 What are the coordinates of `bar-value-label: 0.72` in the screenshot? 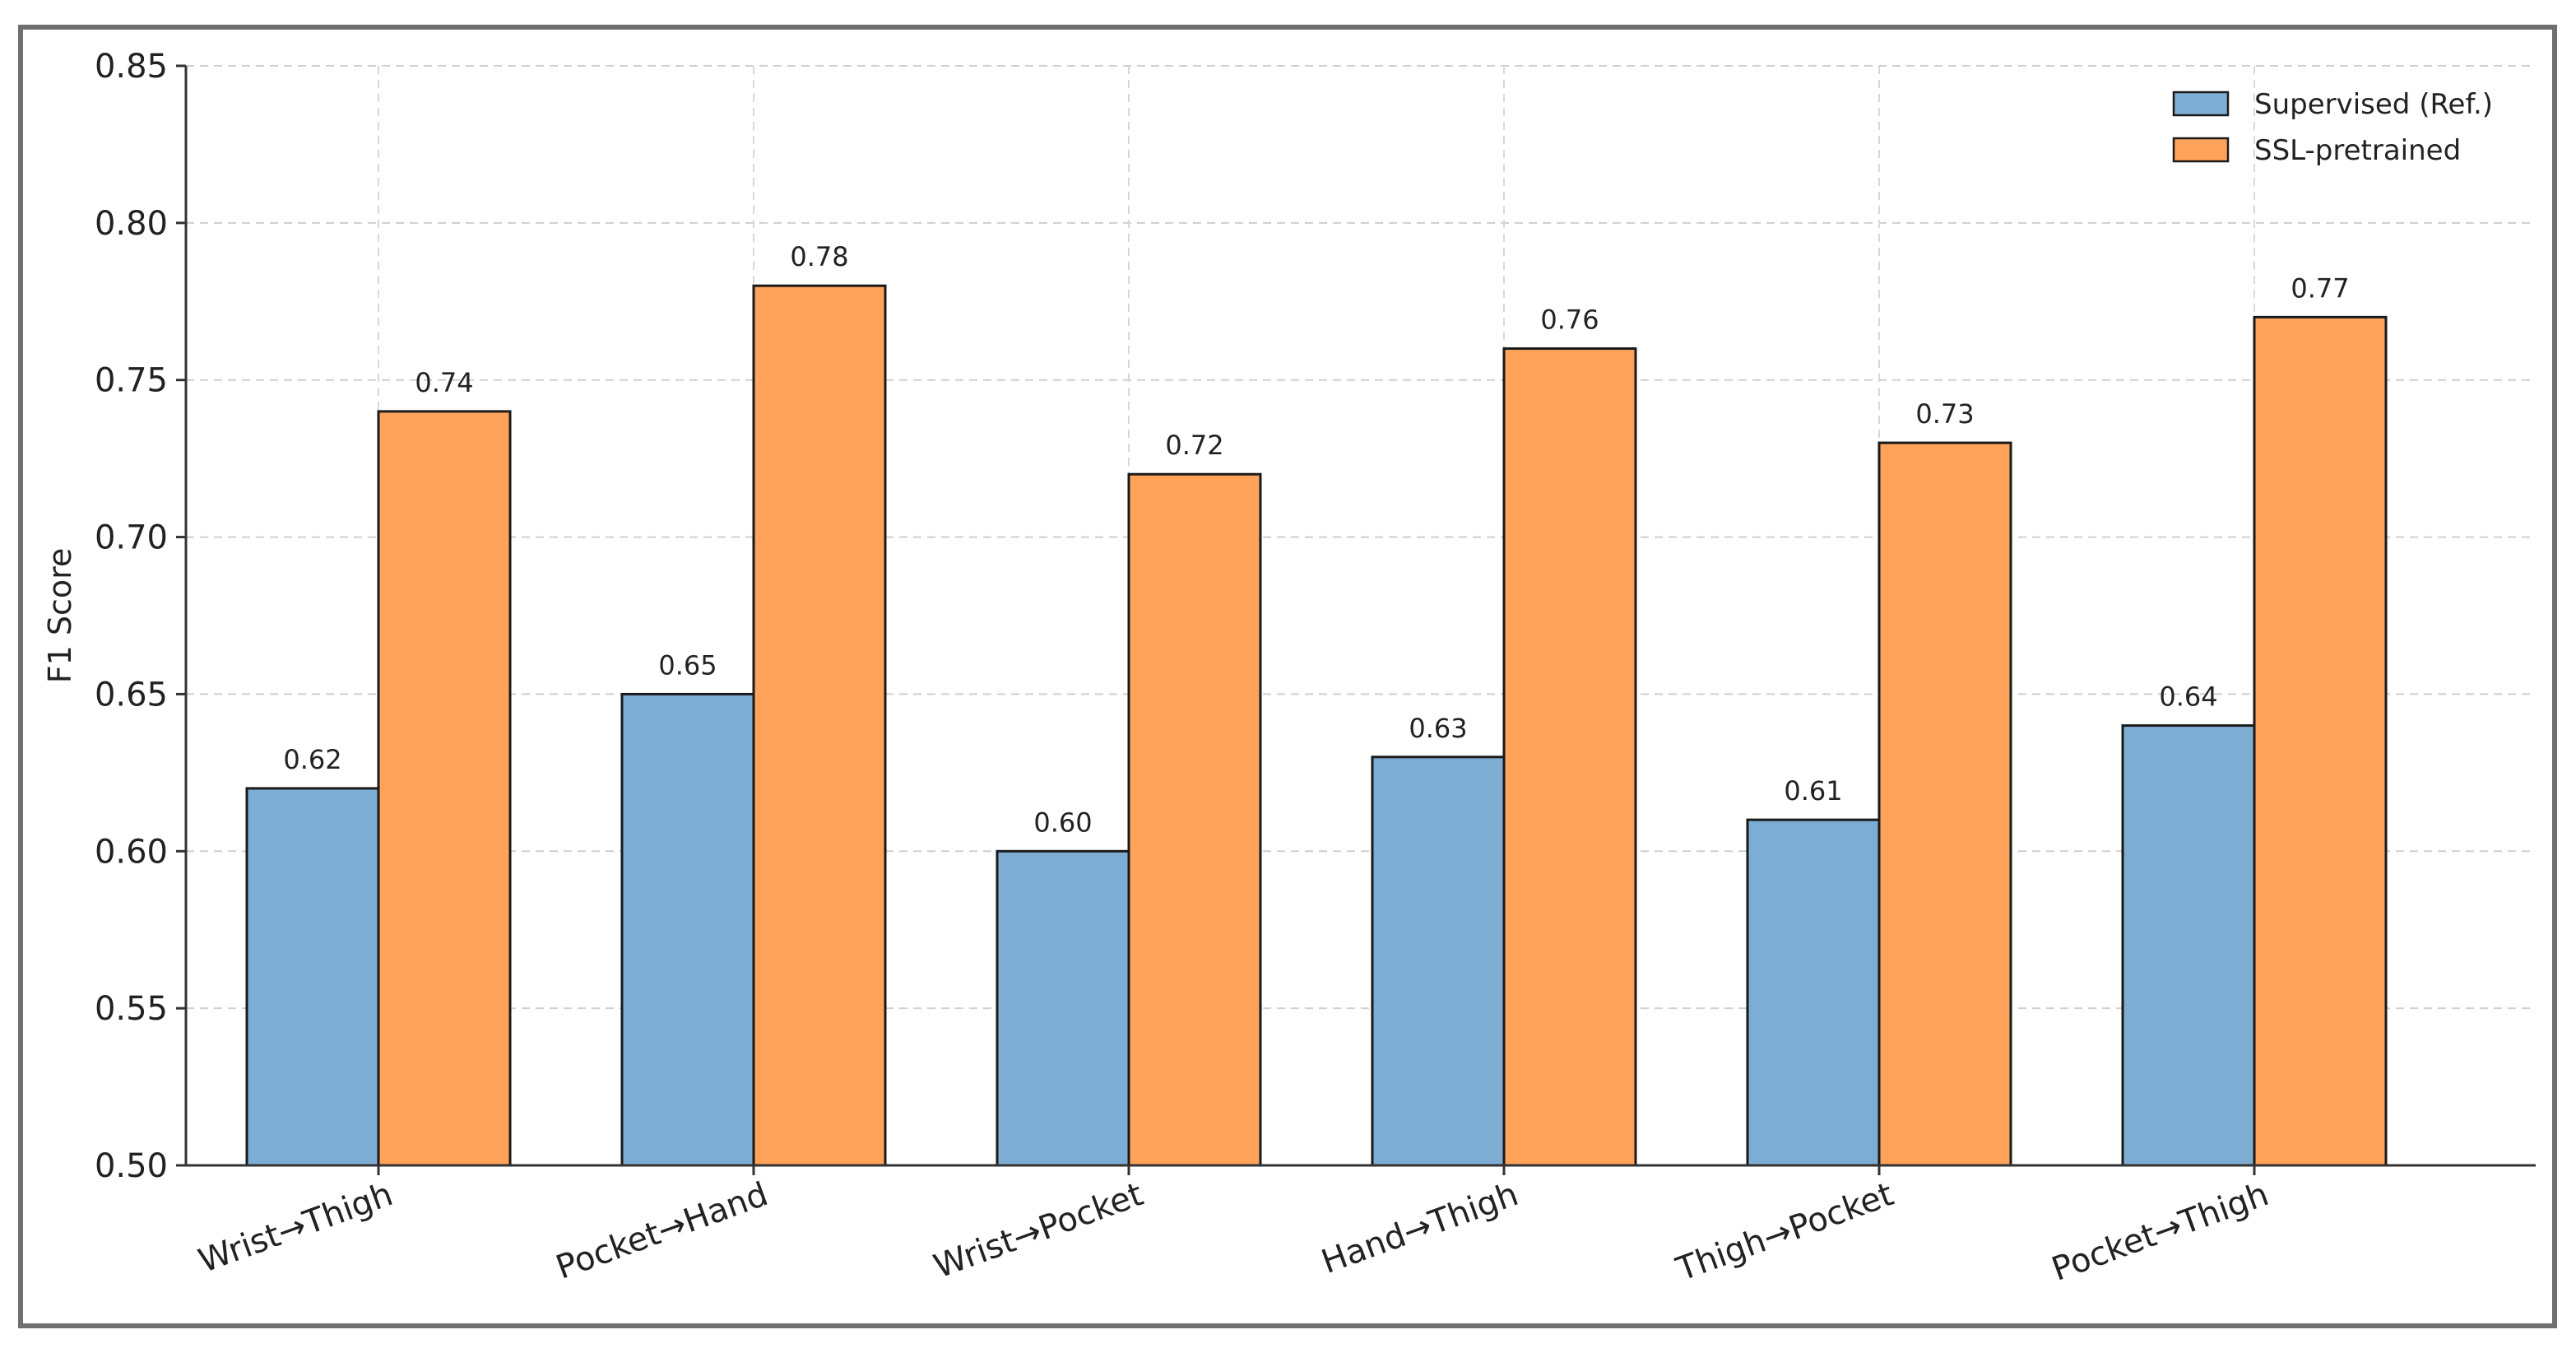 It's located at (1194, 446).